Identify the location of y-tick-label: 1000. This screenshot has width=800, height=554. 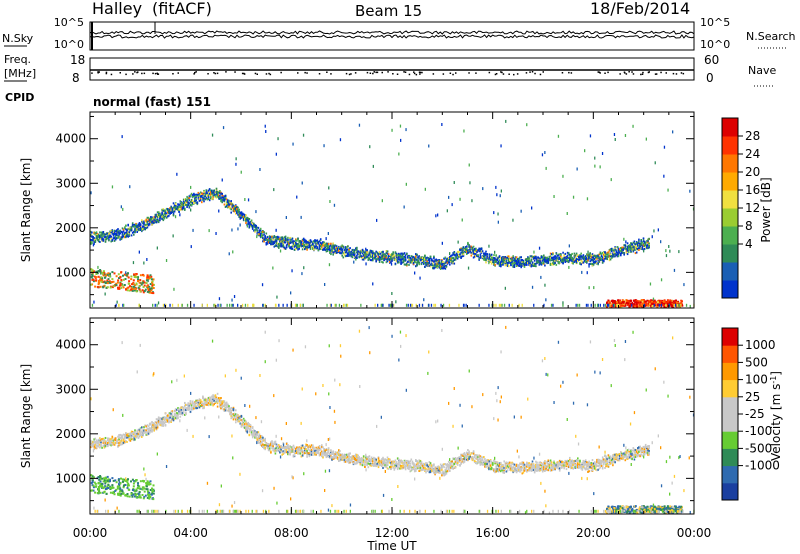
(70, 272).